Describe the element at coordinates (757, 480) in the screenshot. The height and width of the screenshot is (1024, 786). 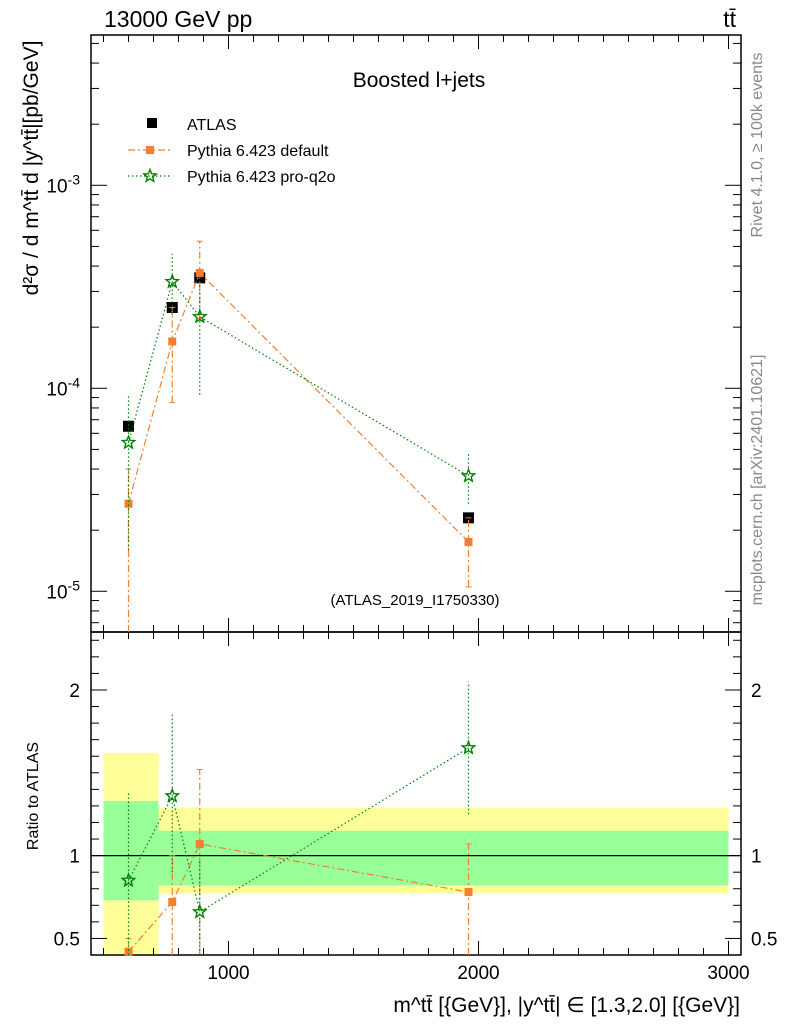
I see `mcplots-note: mcplots.cern.ch [arXiv:2401.10621]` at that location.